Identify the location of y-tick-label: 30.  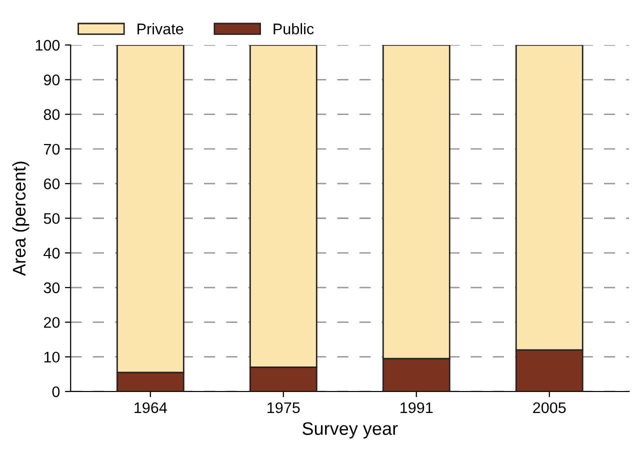
(52, 288).